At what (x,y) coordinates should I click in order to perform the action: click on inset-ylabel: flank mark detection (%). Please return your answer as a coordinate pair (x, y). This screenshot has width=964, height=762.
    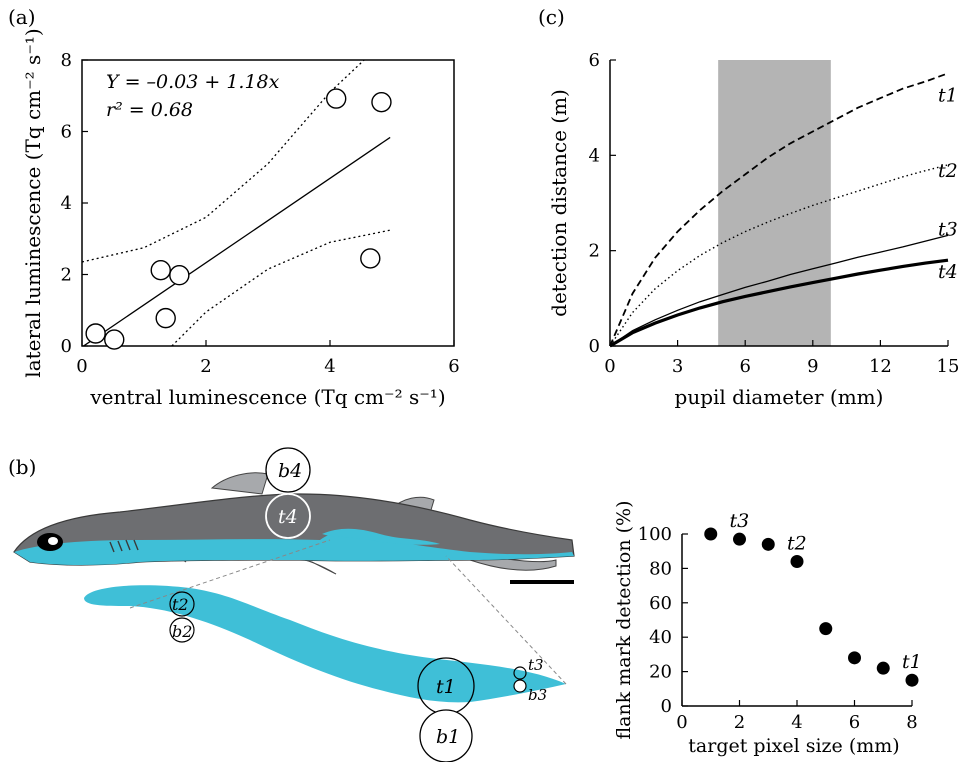
    Looking at the image, I should click on (624, 619).